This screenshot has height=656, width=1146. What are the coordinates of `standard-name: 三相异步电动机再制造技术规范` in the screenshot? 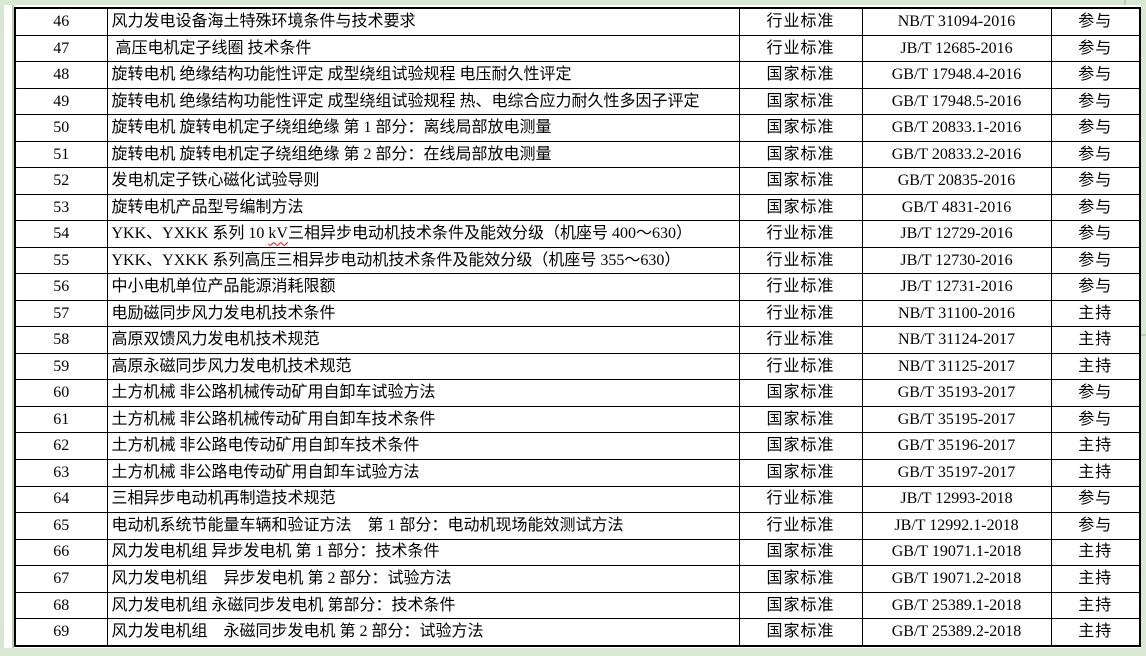 It's located at (423, 499).